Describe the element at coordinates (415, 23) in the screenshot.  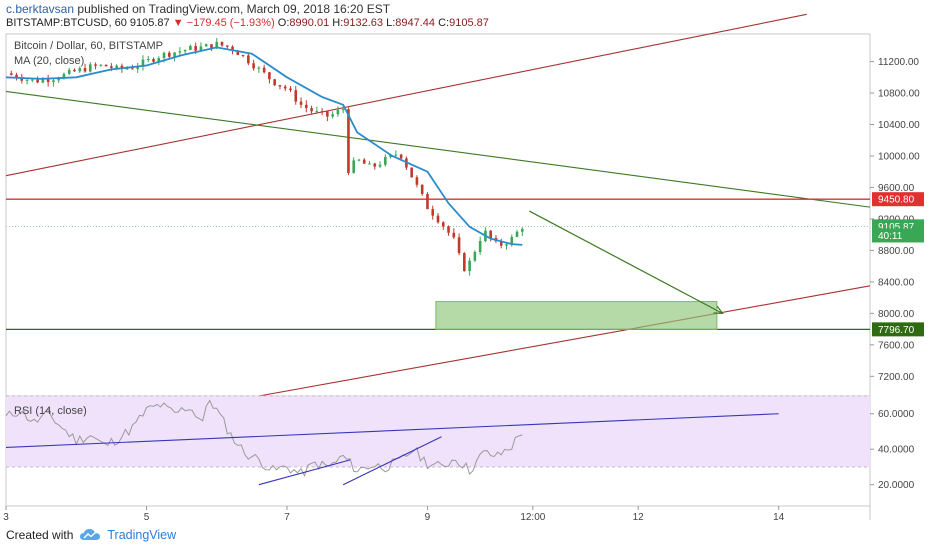
I see `low-value: 8947.44` at that location.